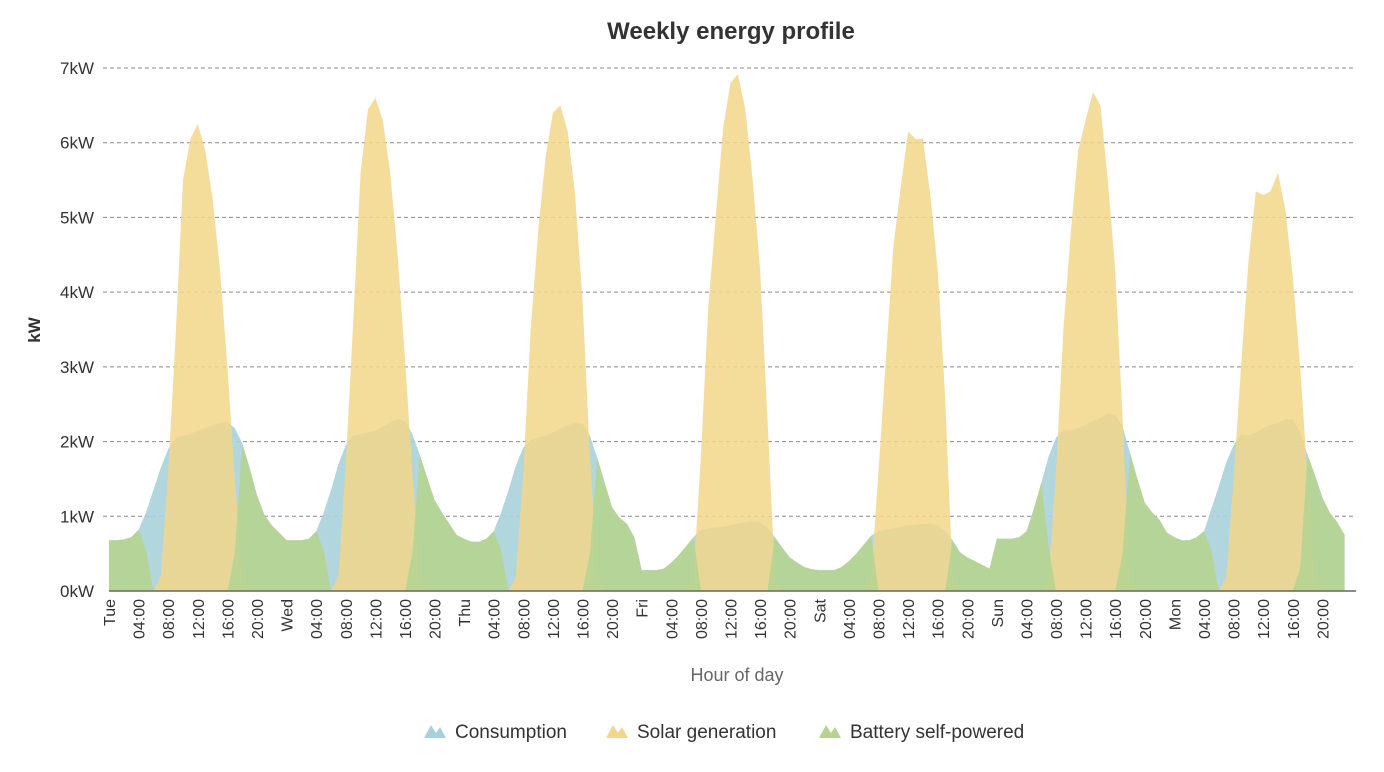  Describe the element at coordinates (77, 292) in the screenshot. I see `y-tick-label: 4kW` at that location.